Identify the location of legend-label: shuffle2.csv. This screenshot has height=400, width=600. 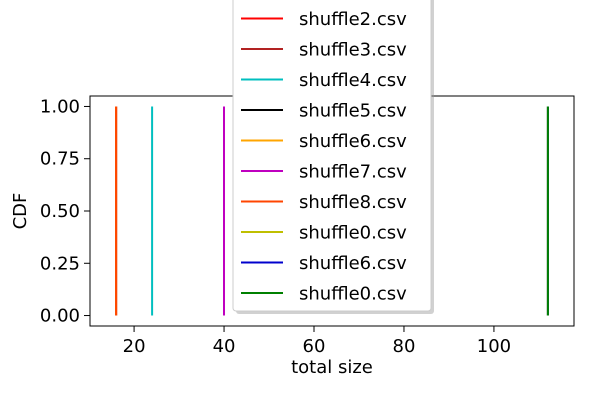
(353, 19).